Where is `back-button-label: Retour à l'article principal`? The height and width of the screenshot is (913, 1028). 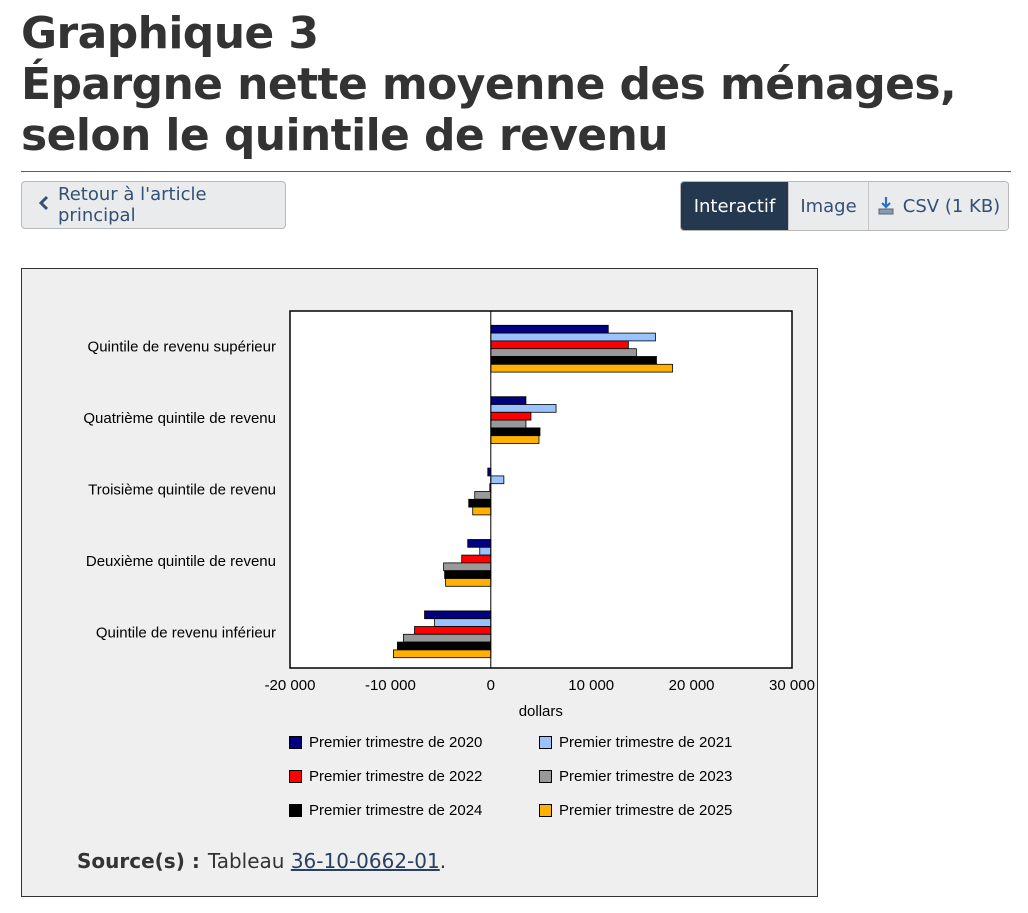 back-button-label: Retour à l'article principal is located at coordinates (132, 205).